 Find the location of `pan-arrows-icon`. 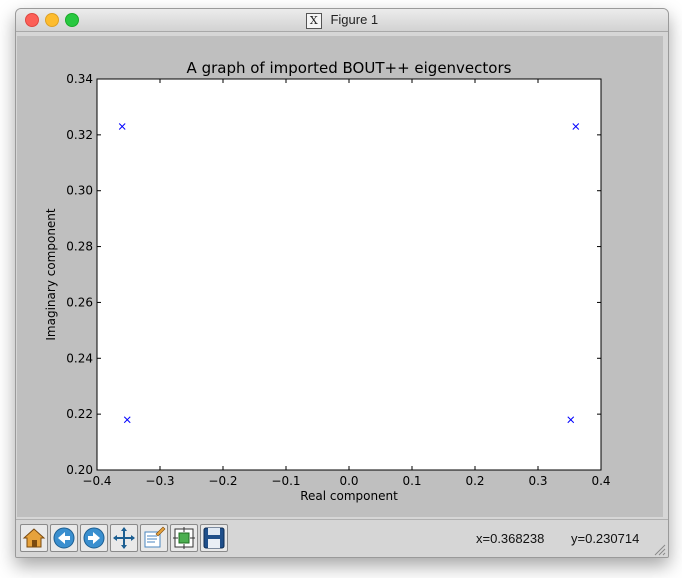

pan-arrows-icon is located at coordinates (124, 538).